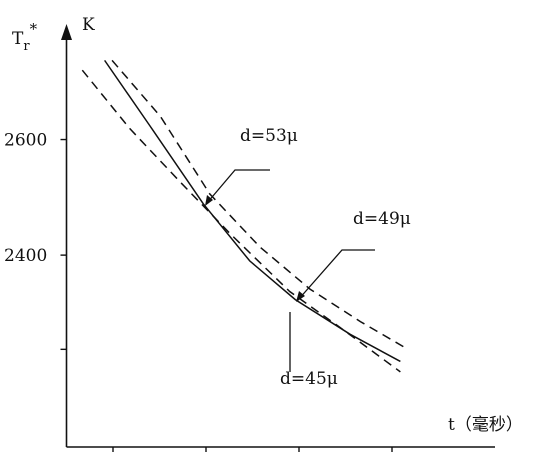  I want to click on annotation-leaders, so click(290, 270).